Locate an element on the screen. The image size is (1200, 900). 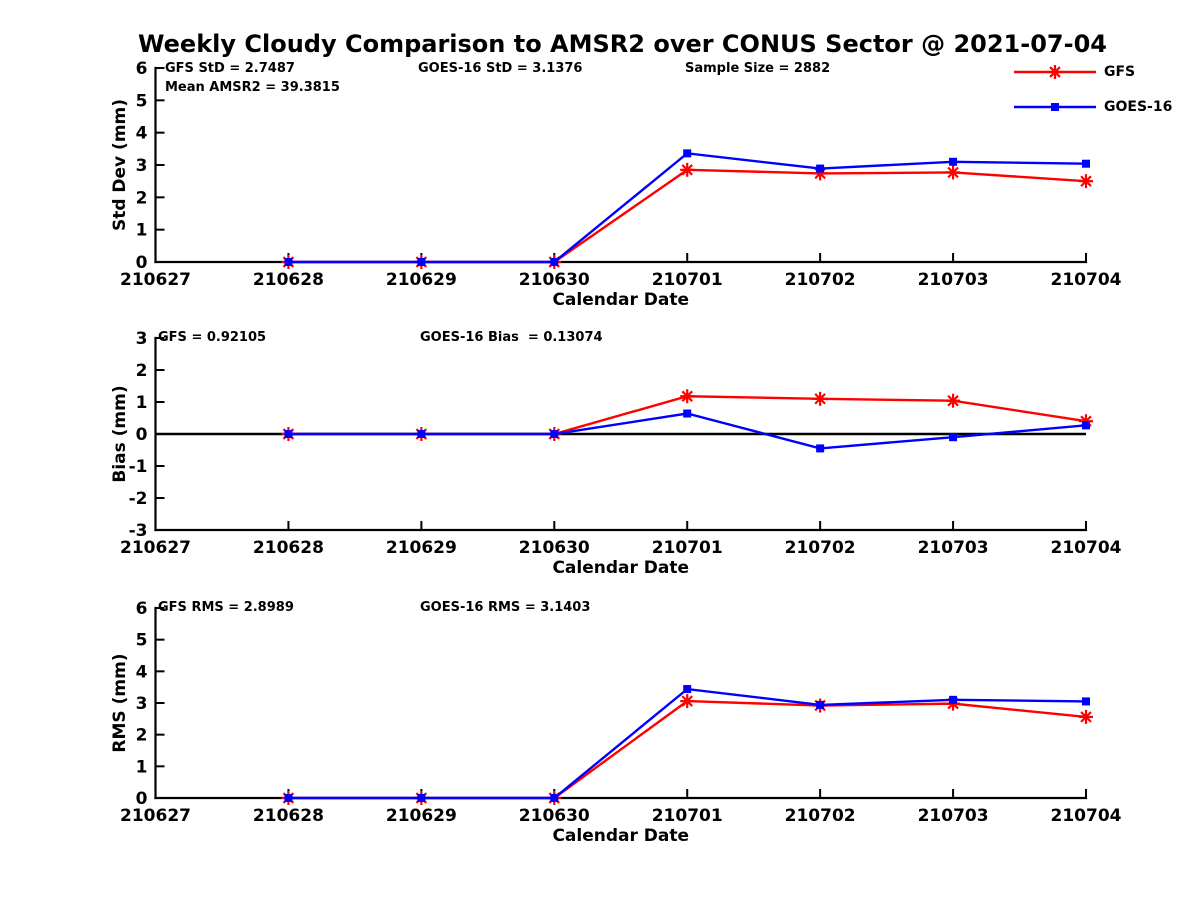
y-axis-label: RMS (mm) is located at coordinates (120, 702).